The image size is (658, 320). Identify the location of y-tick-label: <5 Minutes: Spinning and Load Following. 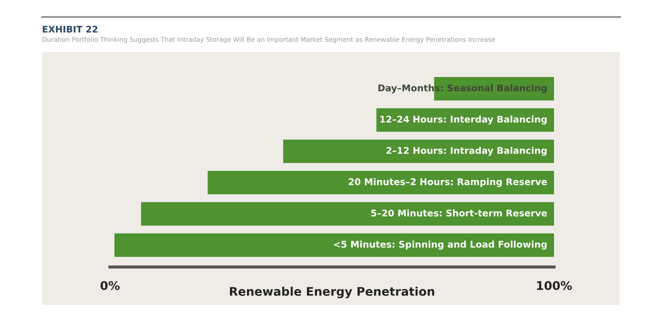
(440, 245).